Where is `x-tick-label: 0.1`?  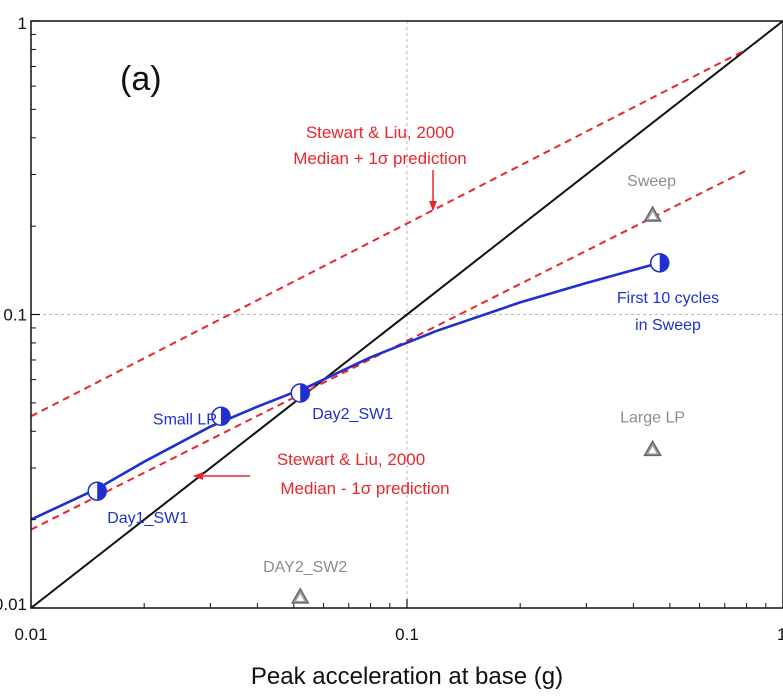
x-tick-label: 0.1 is located at coordinates (407, 634).